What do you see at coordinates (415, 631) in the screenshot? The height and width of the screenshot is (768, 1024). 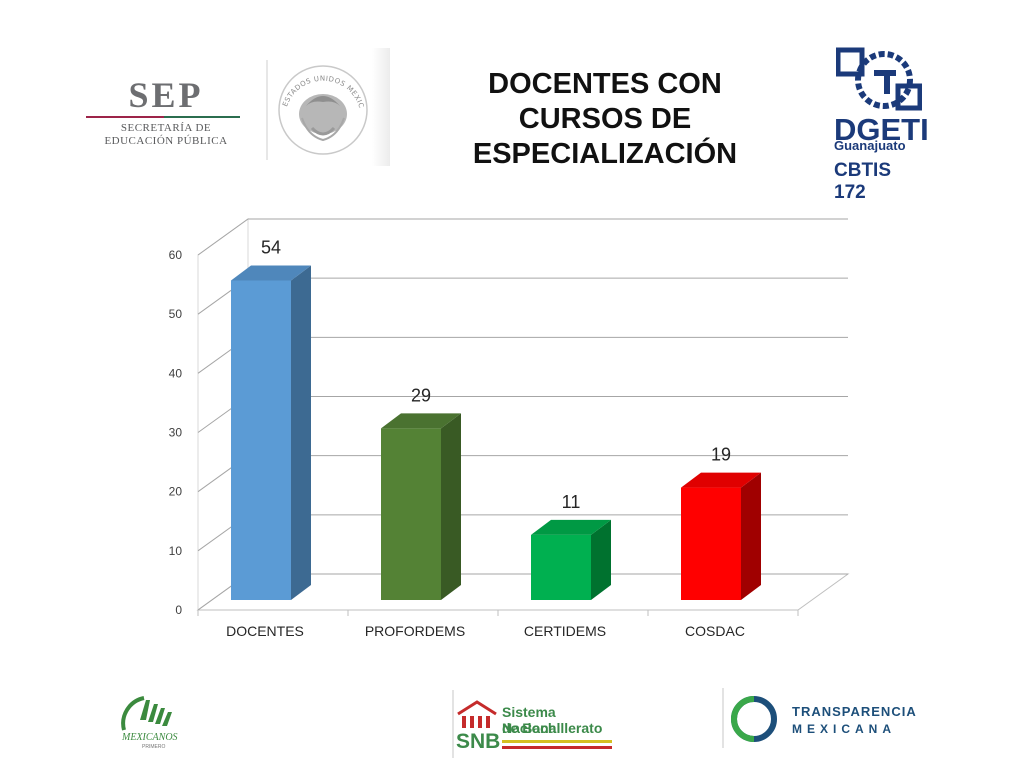 I see `x-tick-label: PROFORDEMS` at bounding box center [415, 631].